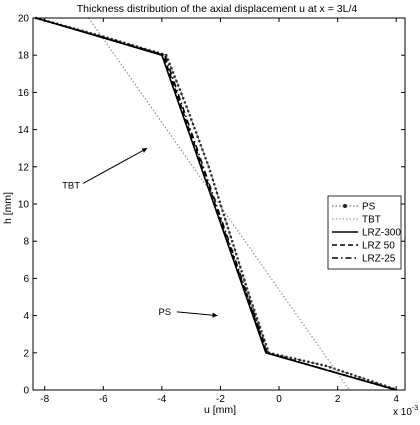  What do you see at coordinates (24, 167) in the screenshot?
I see `y-tick-label: 12` at bounding box center [24, 167].